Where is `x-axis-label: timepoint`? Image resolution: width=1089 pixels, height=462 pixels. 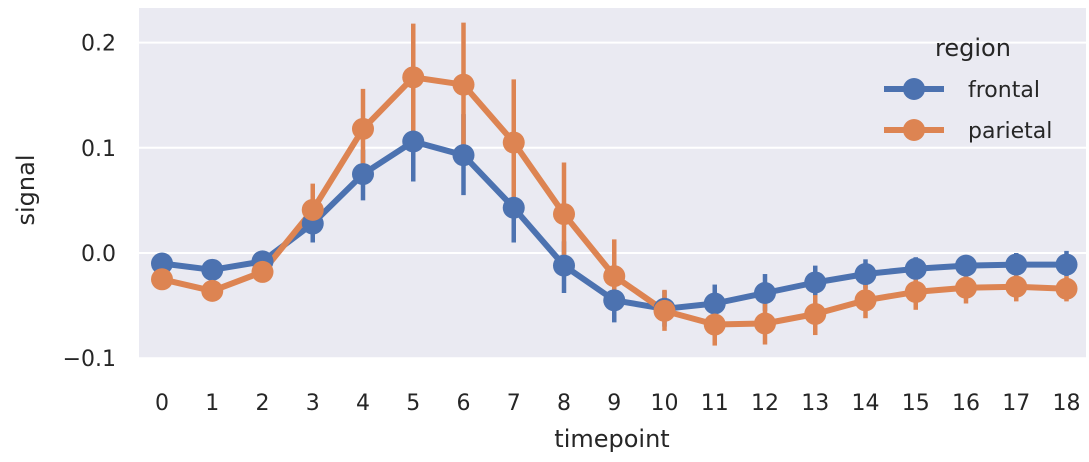
x-axis-label: timepoint is located at coordinates (611, 439).